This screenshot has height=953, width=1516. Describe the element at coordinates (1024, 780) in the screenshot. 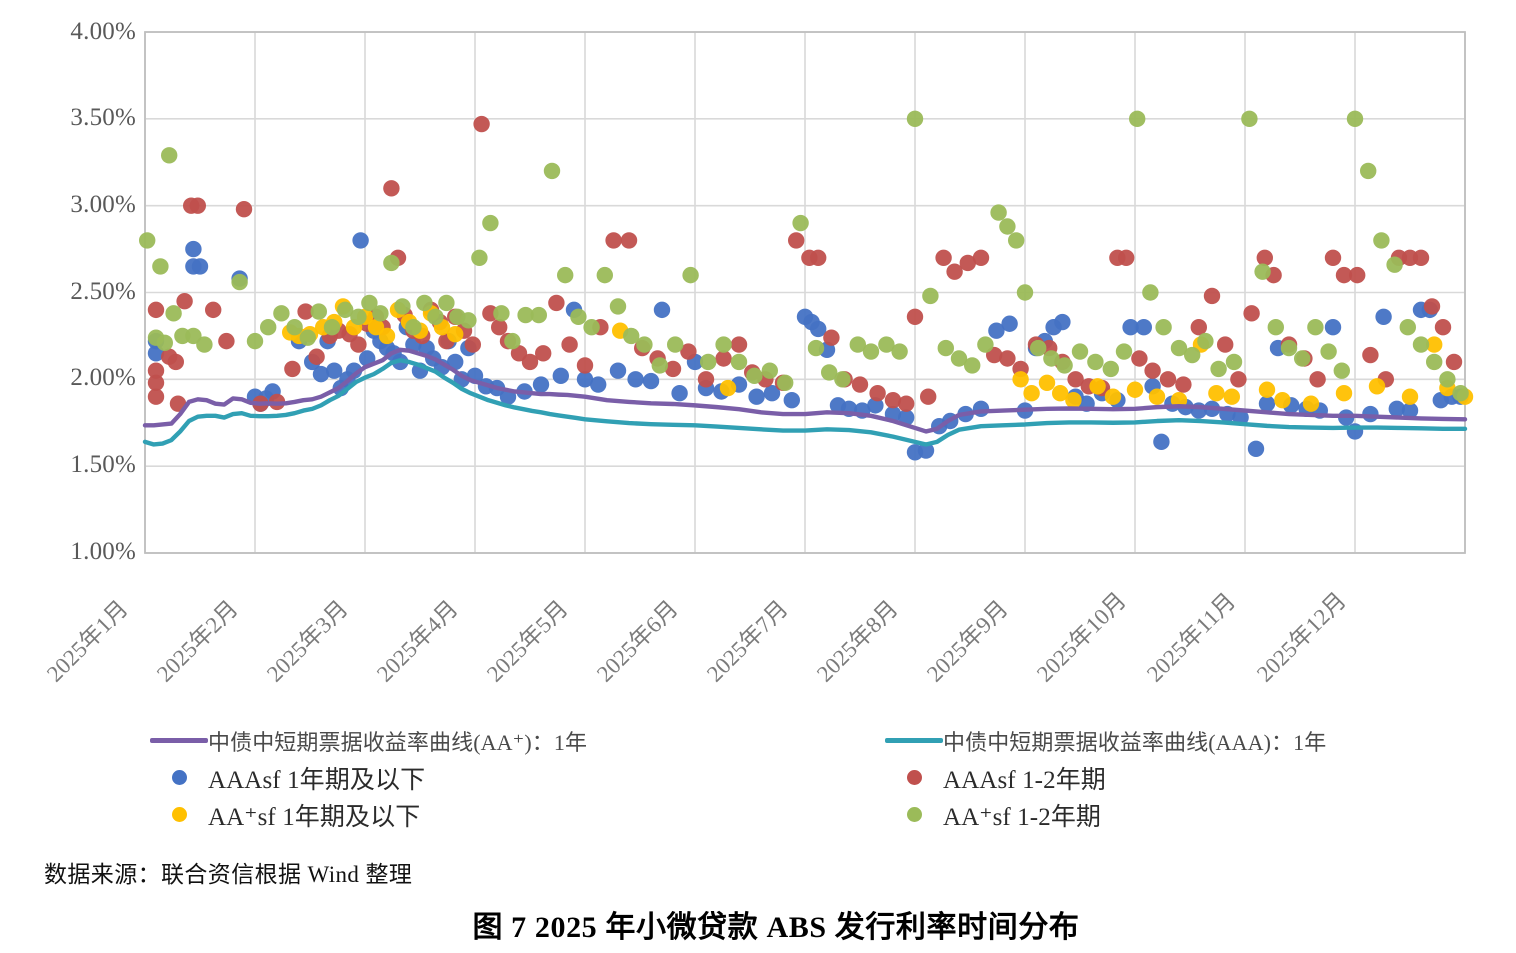

I see `legend-item-label: AAAsf 1-2年期` at that location.